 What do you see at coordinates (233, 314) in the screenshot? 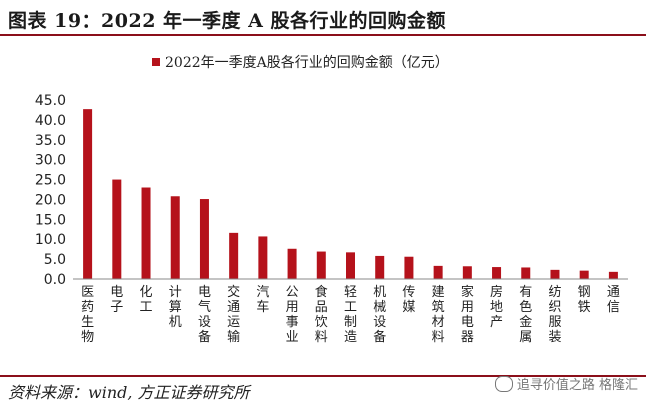
I see `x-tick-label: 交通运输` at bounding box center [233, 314].